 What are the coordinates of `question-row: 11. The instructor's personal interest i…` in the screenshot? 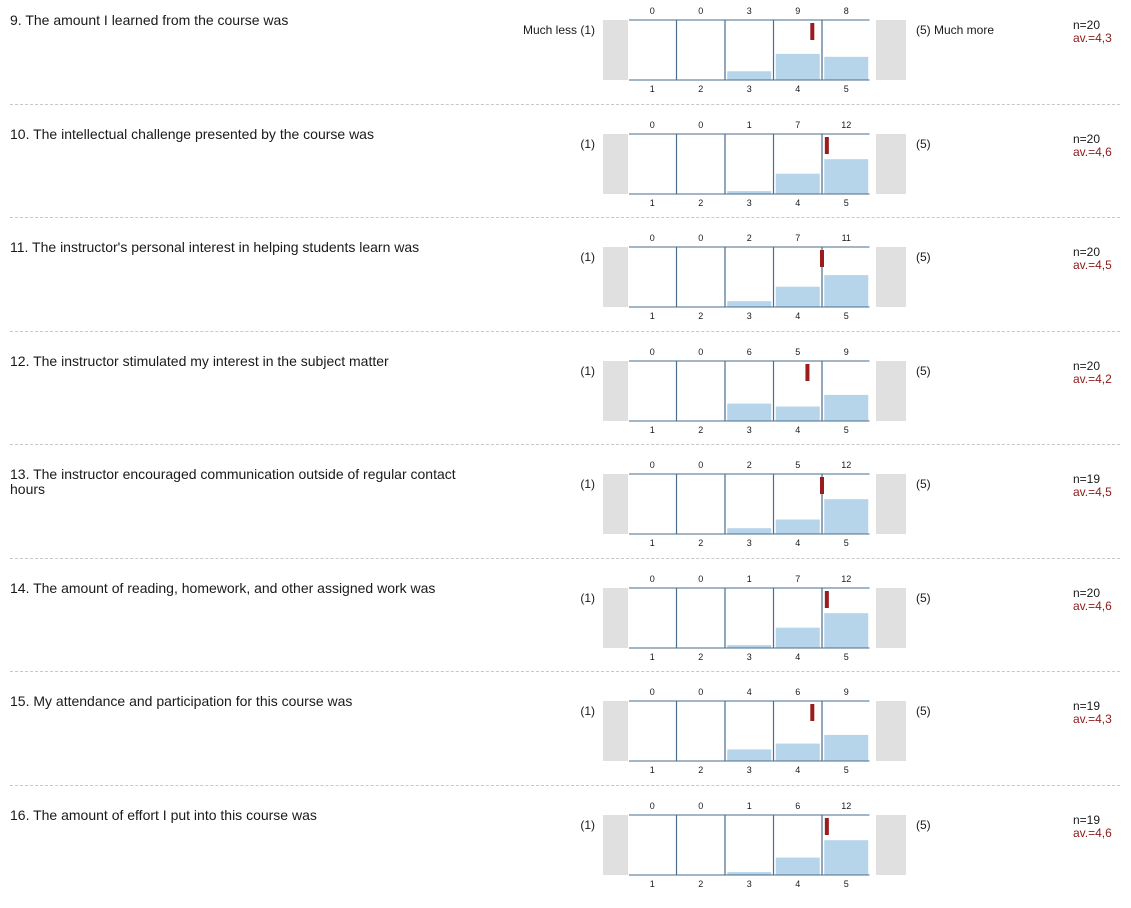 It's located at (565, 283).